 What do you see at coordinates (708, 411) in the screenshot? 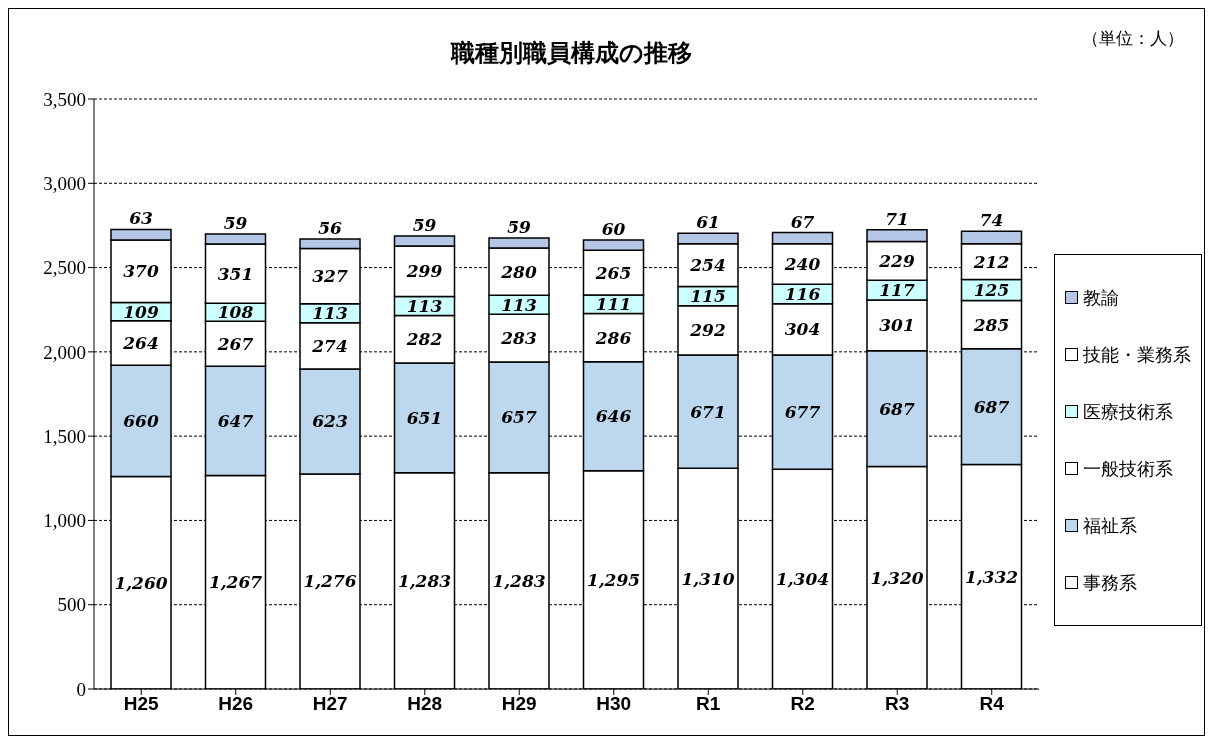
I see `data-label: 671` at bounding box center [708, 411].